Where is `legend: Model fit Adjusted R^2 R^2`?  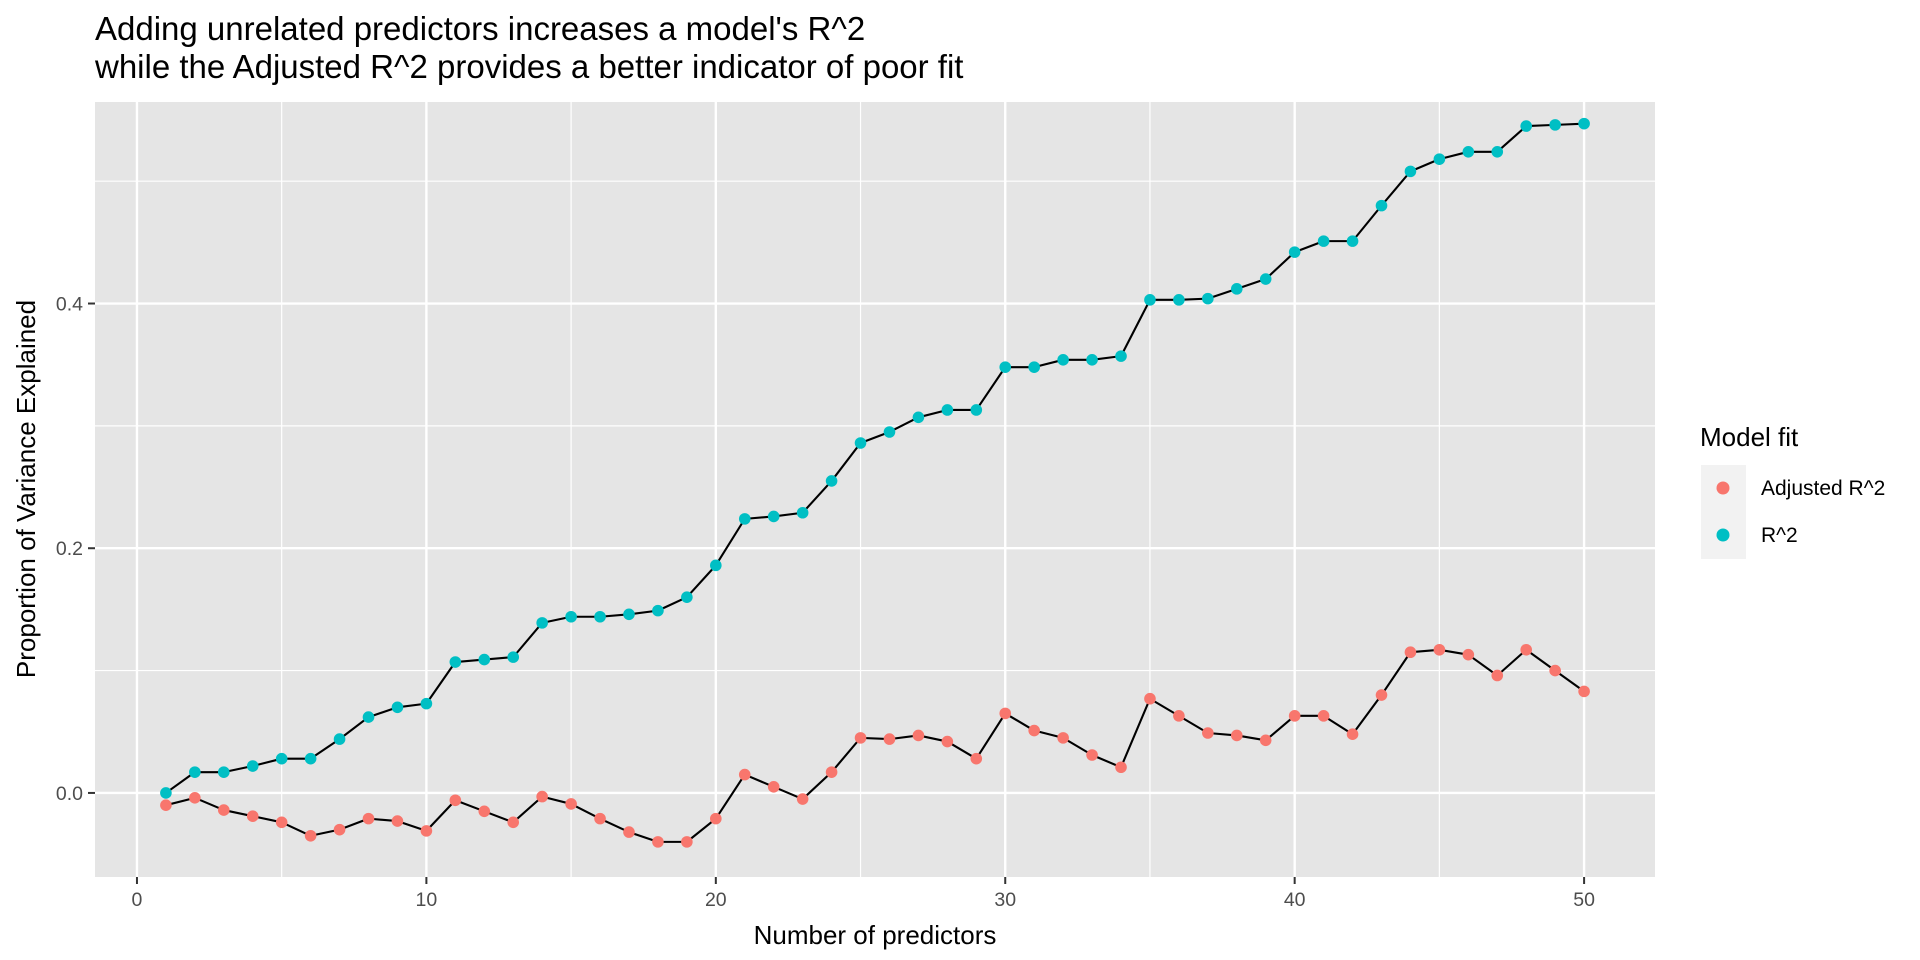 legend: Model fit Adjusted R^2 R^2 is located at coordinates (1792, 490).